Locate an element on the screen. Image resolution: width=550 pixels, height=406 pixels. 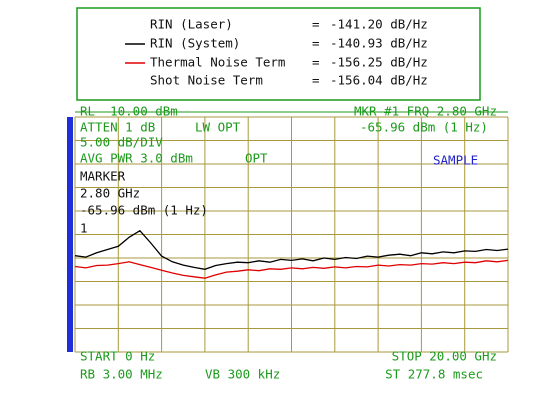
ref-level: RL -10.00 dBm is located at coordinates (129, 111).